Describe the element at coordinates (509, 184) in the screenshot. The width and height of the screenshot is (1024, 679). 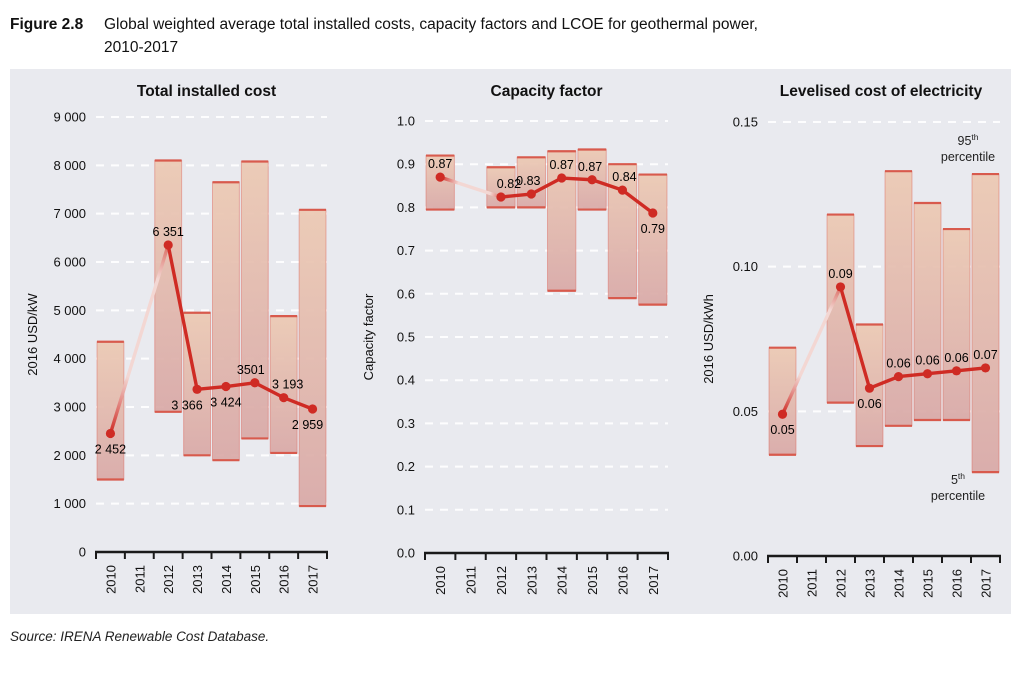
I see `data-label: 0.82` at that location.